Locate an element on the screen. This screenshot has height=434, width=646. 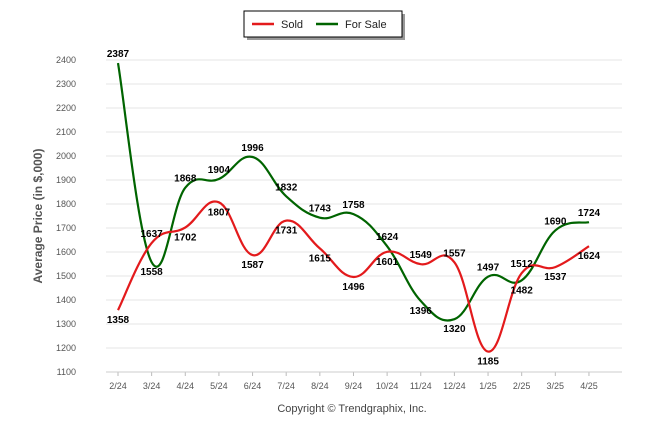
y-tick-label: 1200 is located at coordinates (66, 348).